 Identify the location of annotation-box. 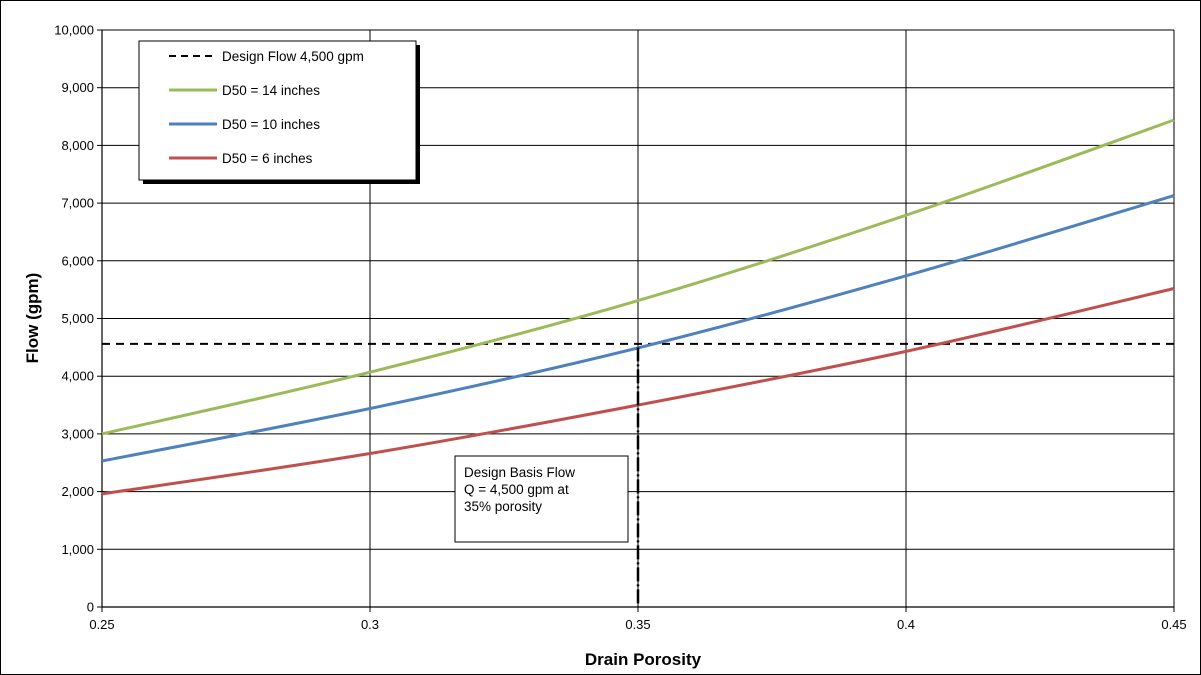
(541, 499).